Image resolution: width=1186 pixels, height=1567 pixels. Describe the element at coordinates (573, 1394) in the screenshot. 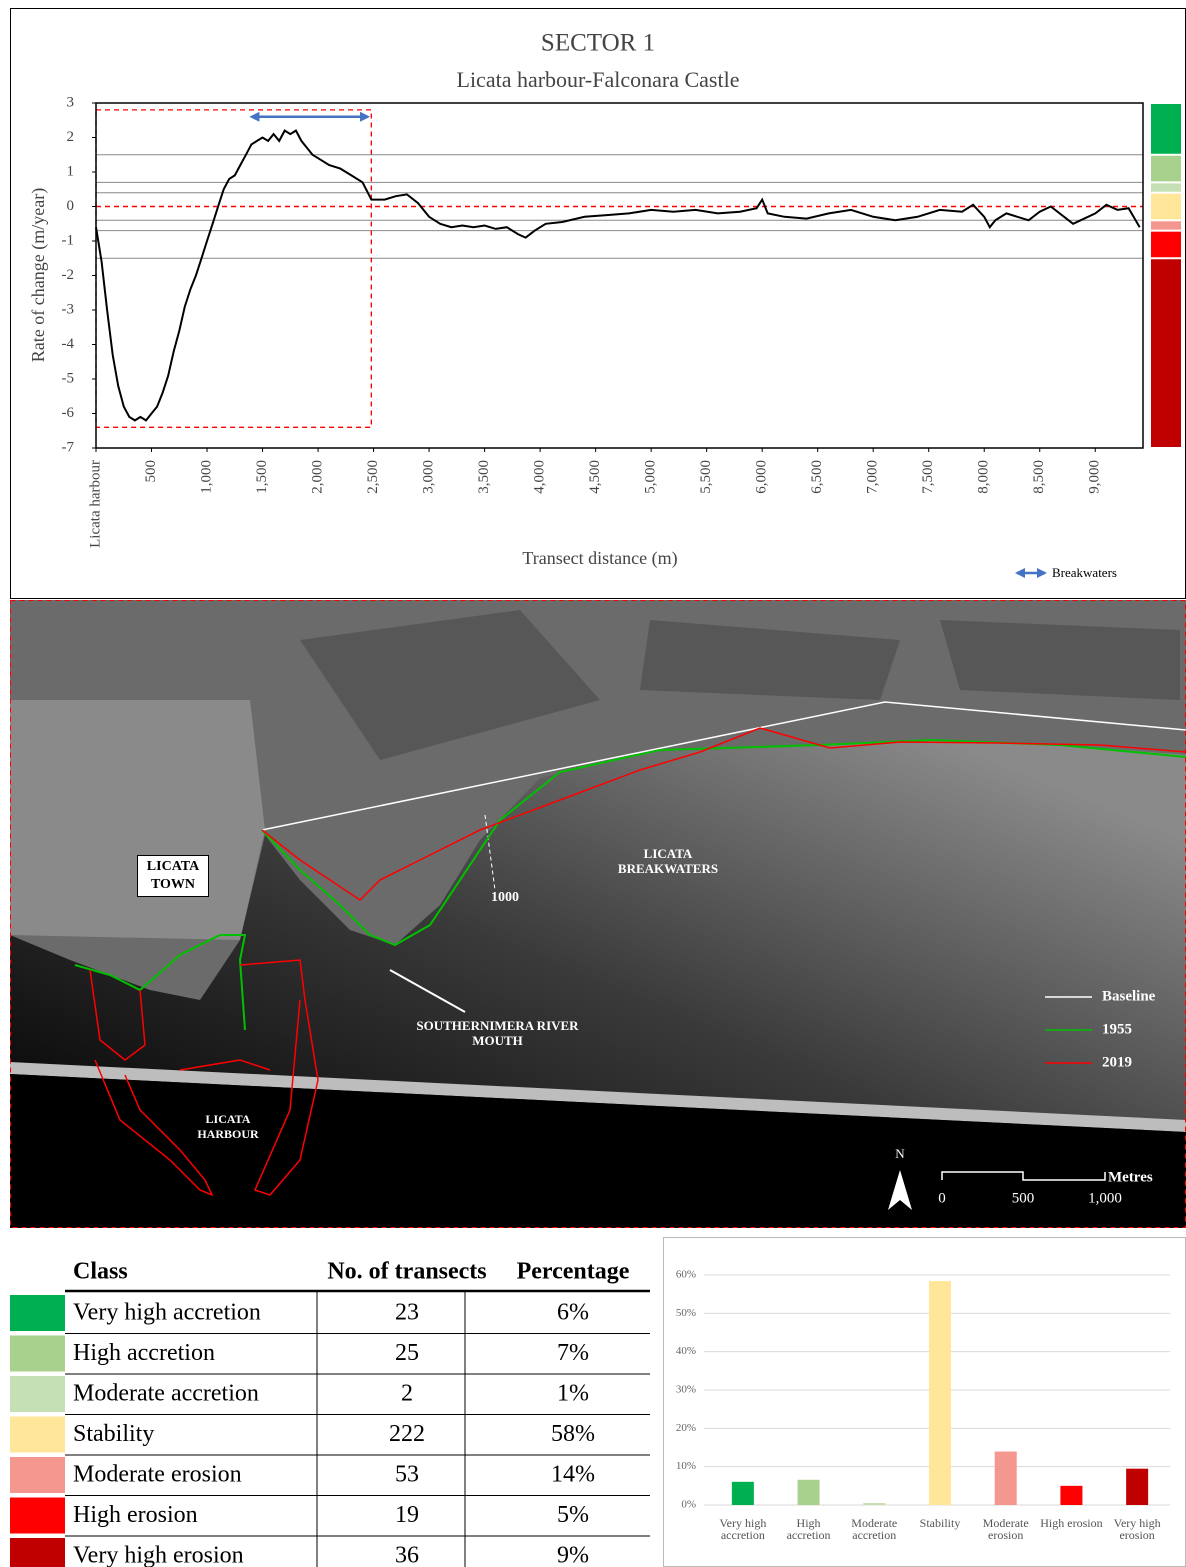

I see `table-cell: 1%` at that location.